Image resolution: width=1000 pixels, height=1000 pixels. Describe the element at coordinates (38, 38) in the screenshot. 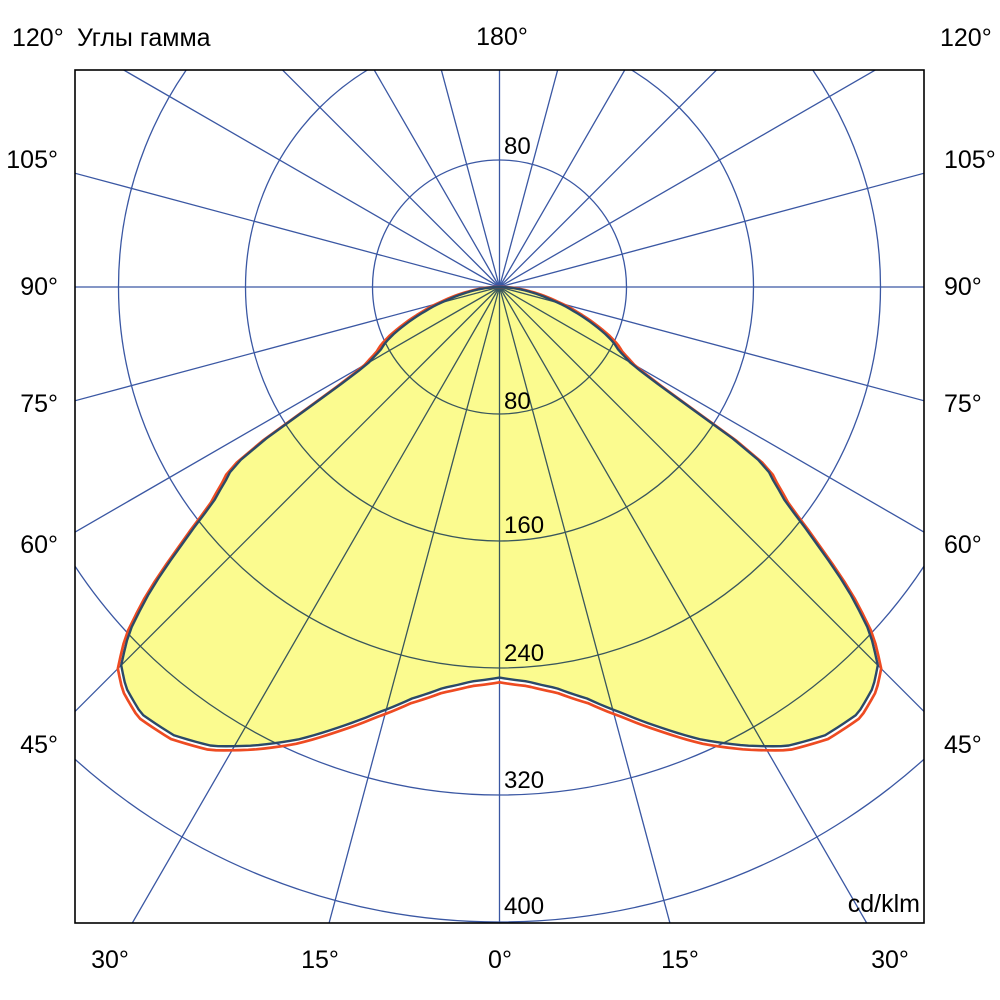

I see `angle-label-120-left: 120°` at that location.